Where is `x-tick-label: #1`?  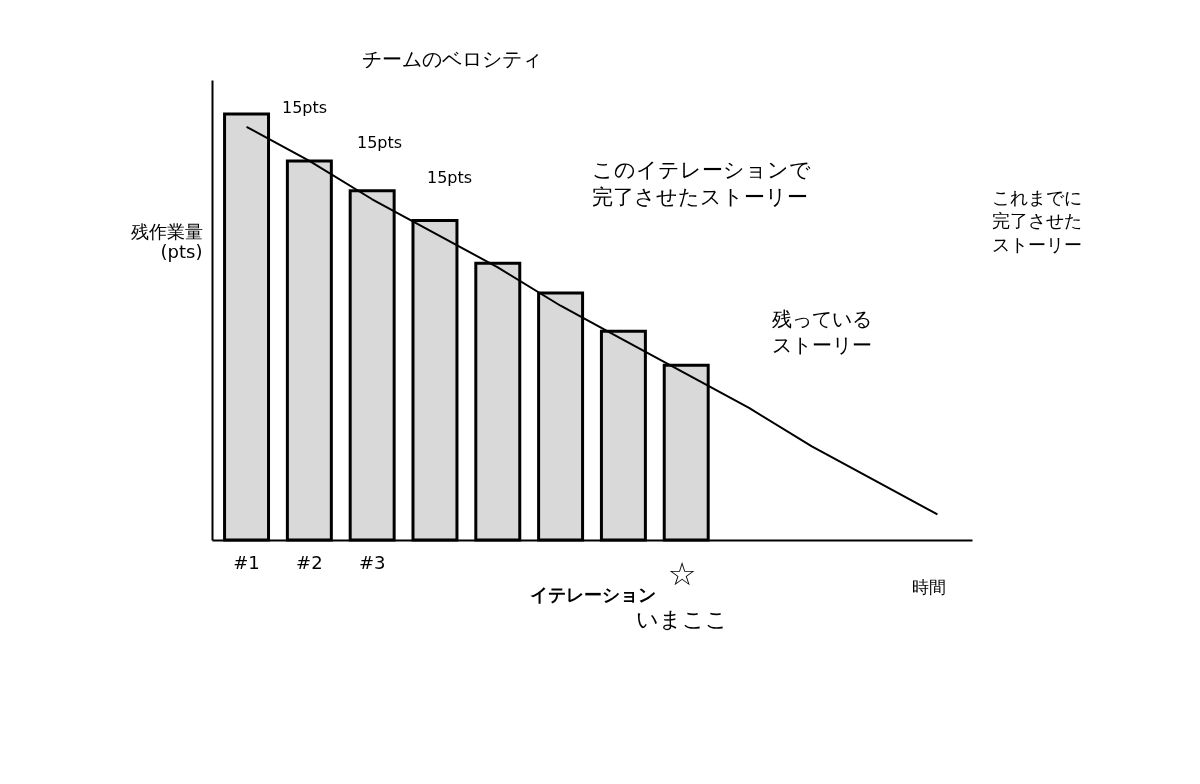
x-tick-label: #1 is located at coordinates (246, 562).